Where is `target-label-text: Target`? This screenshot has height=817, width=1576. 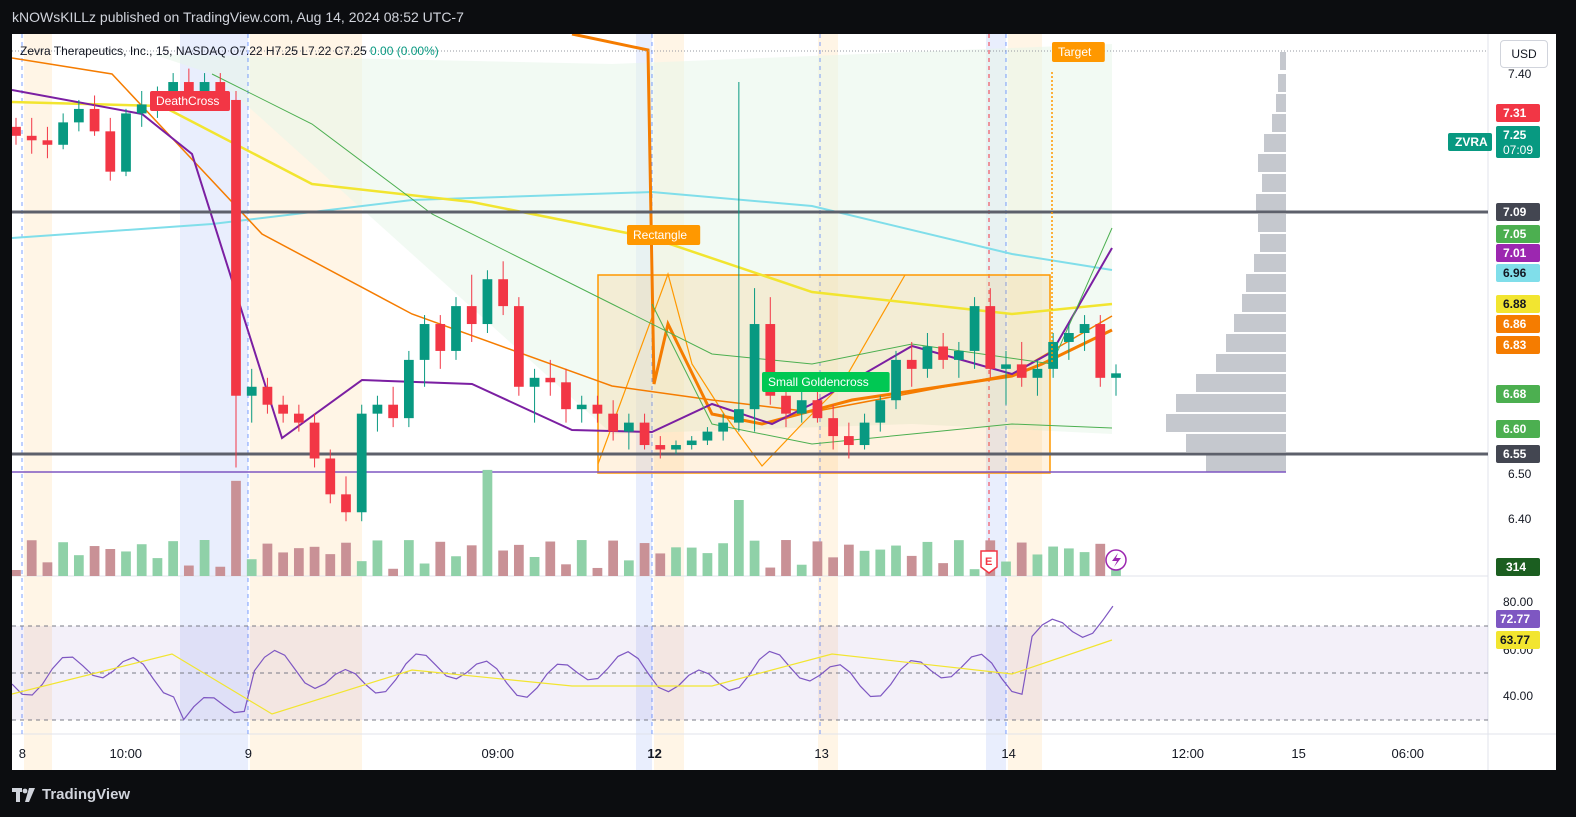
target-label-text: Target is located at coordinates (1075, 52).